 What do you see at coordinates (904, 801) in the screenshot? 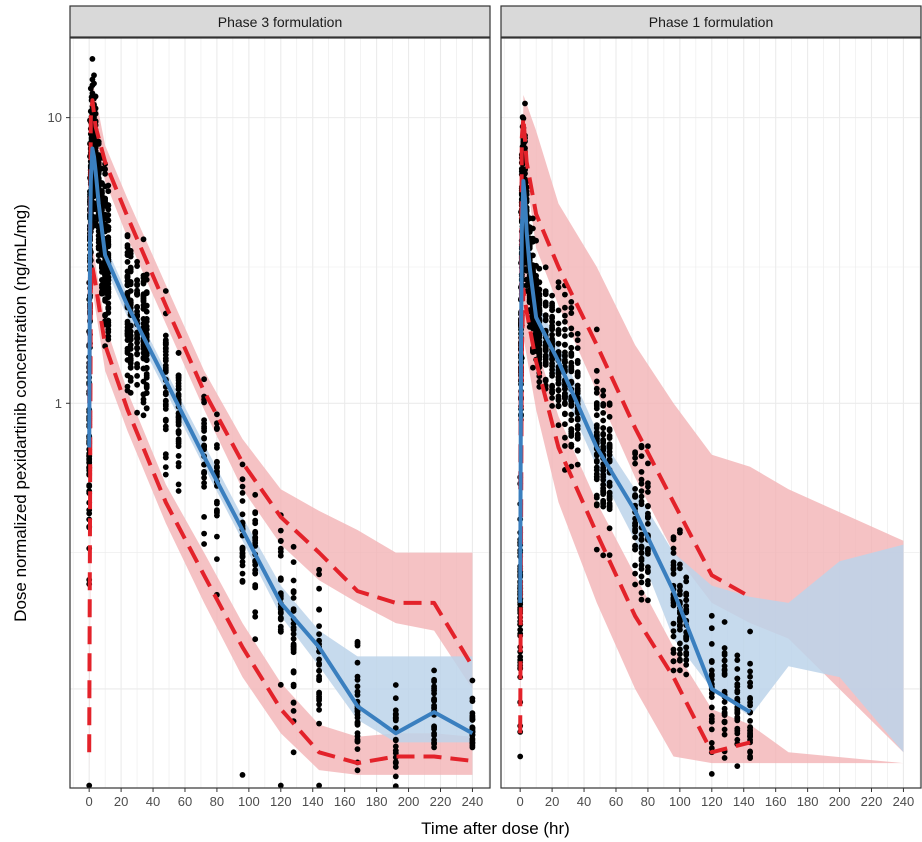
I see `x-tick-label: 240` at bounding box center [904, 801].